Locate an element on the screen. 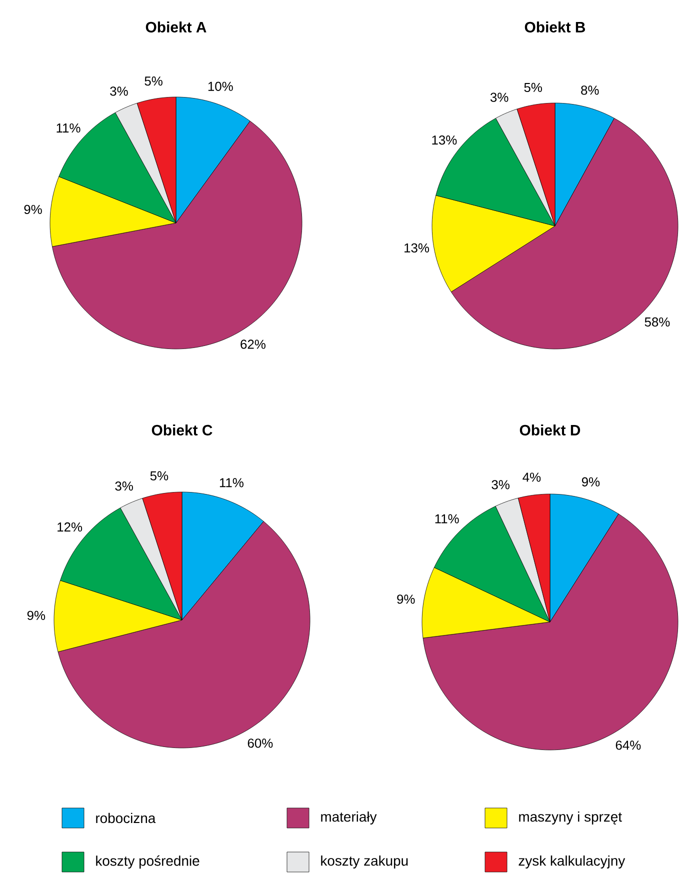  legend-label: koszty pośrednie is located at coordinates (148, 862).